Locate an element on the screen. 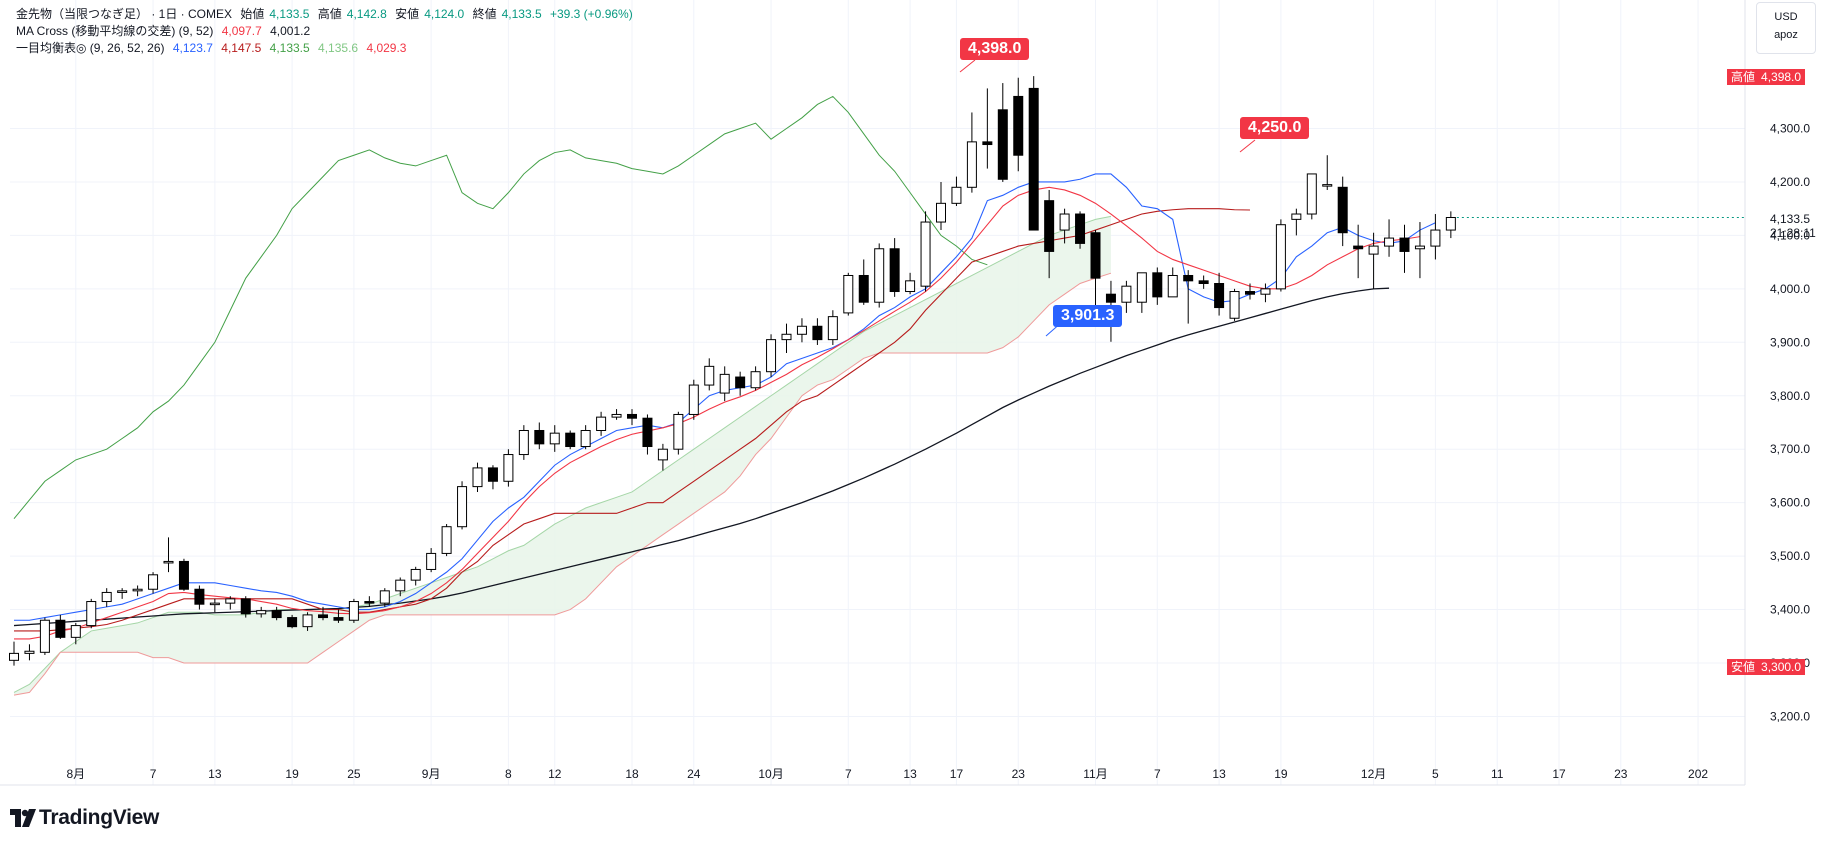  ma-slow-value: 4,001.2 is located at coordinates (290, 31).